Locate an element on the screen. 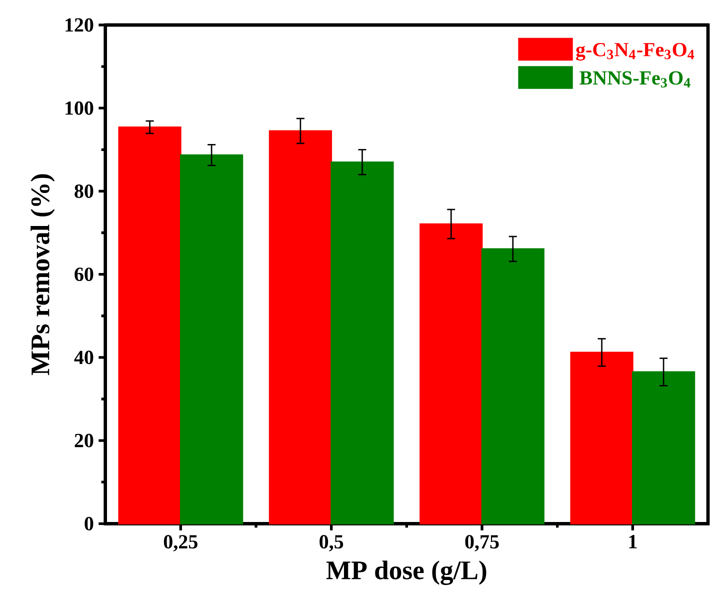 The image size is (717, 609). x-tick-label: 0,25 is located at coordinates (181, 543).